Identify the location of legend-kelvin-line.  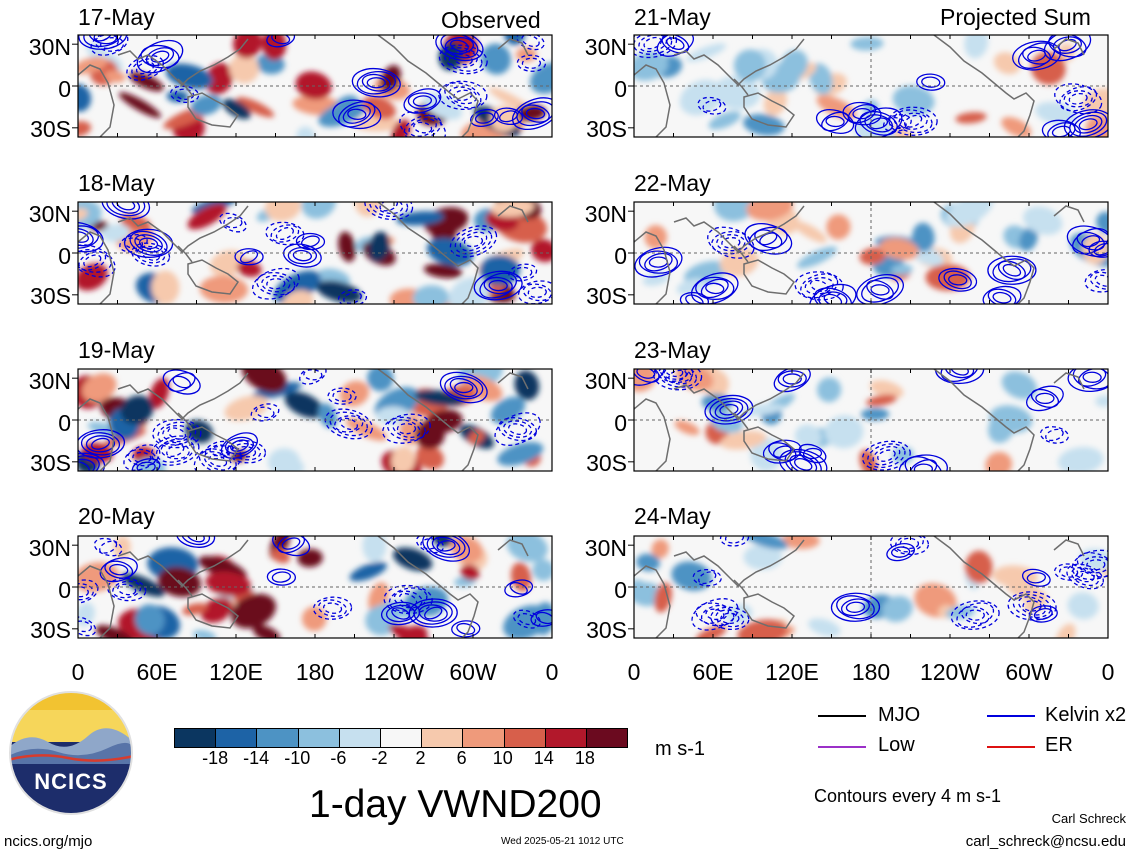
(1011, 716).